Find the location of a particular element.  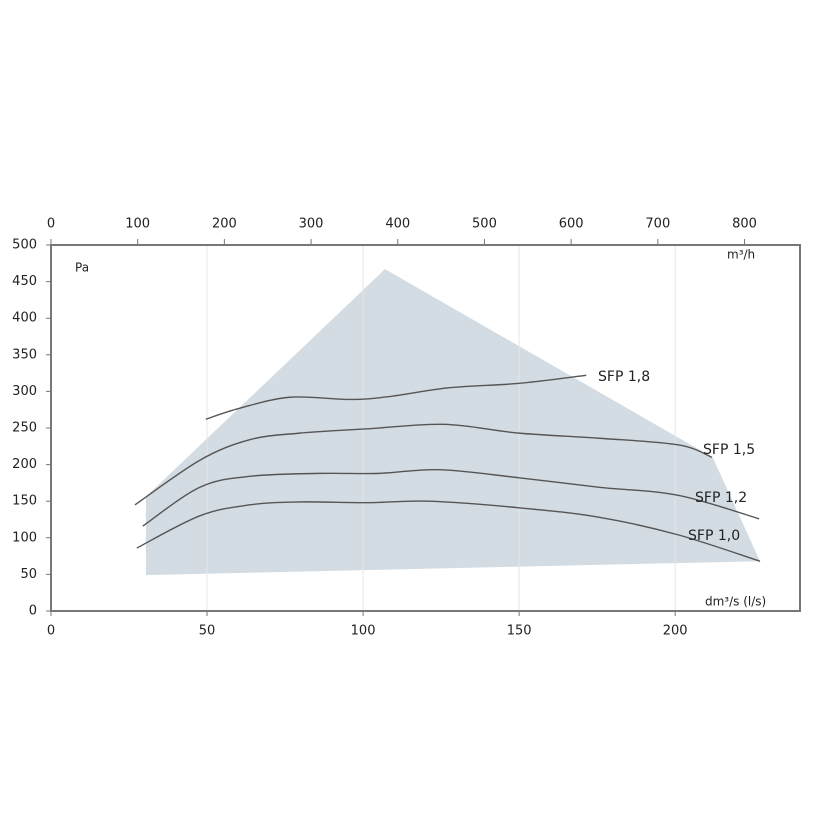

y-tick-label: 300 is located at coordinates (24, 391).